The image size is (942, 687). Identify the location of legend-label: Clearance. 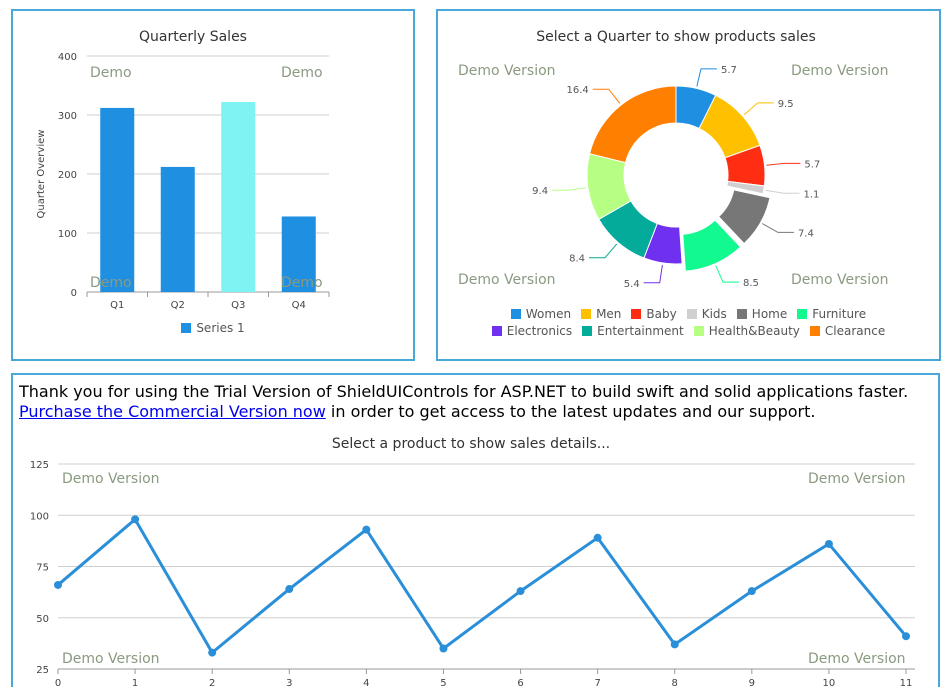
(855, 331).